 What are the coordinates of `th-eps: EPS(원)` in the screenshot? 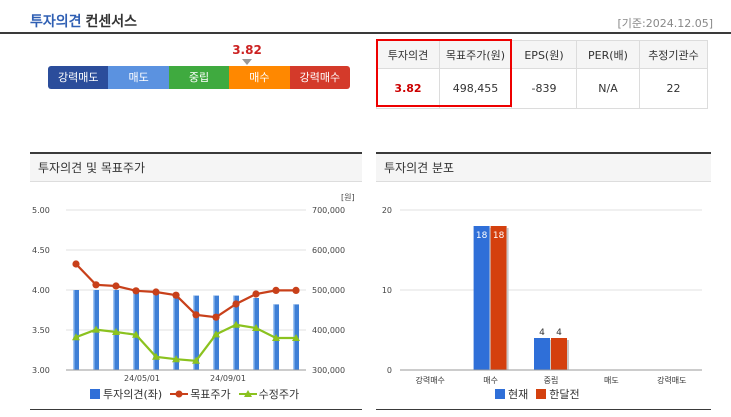 It's located at (544, 54).